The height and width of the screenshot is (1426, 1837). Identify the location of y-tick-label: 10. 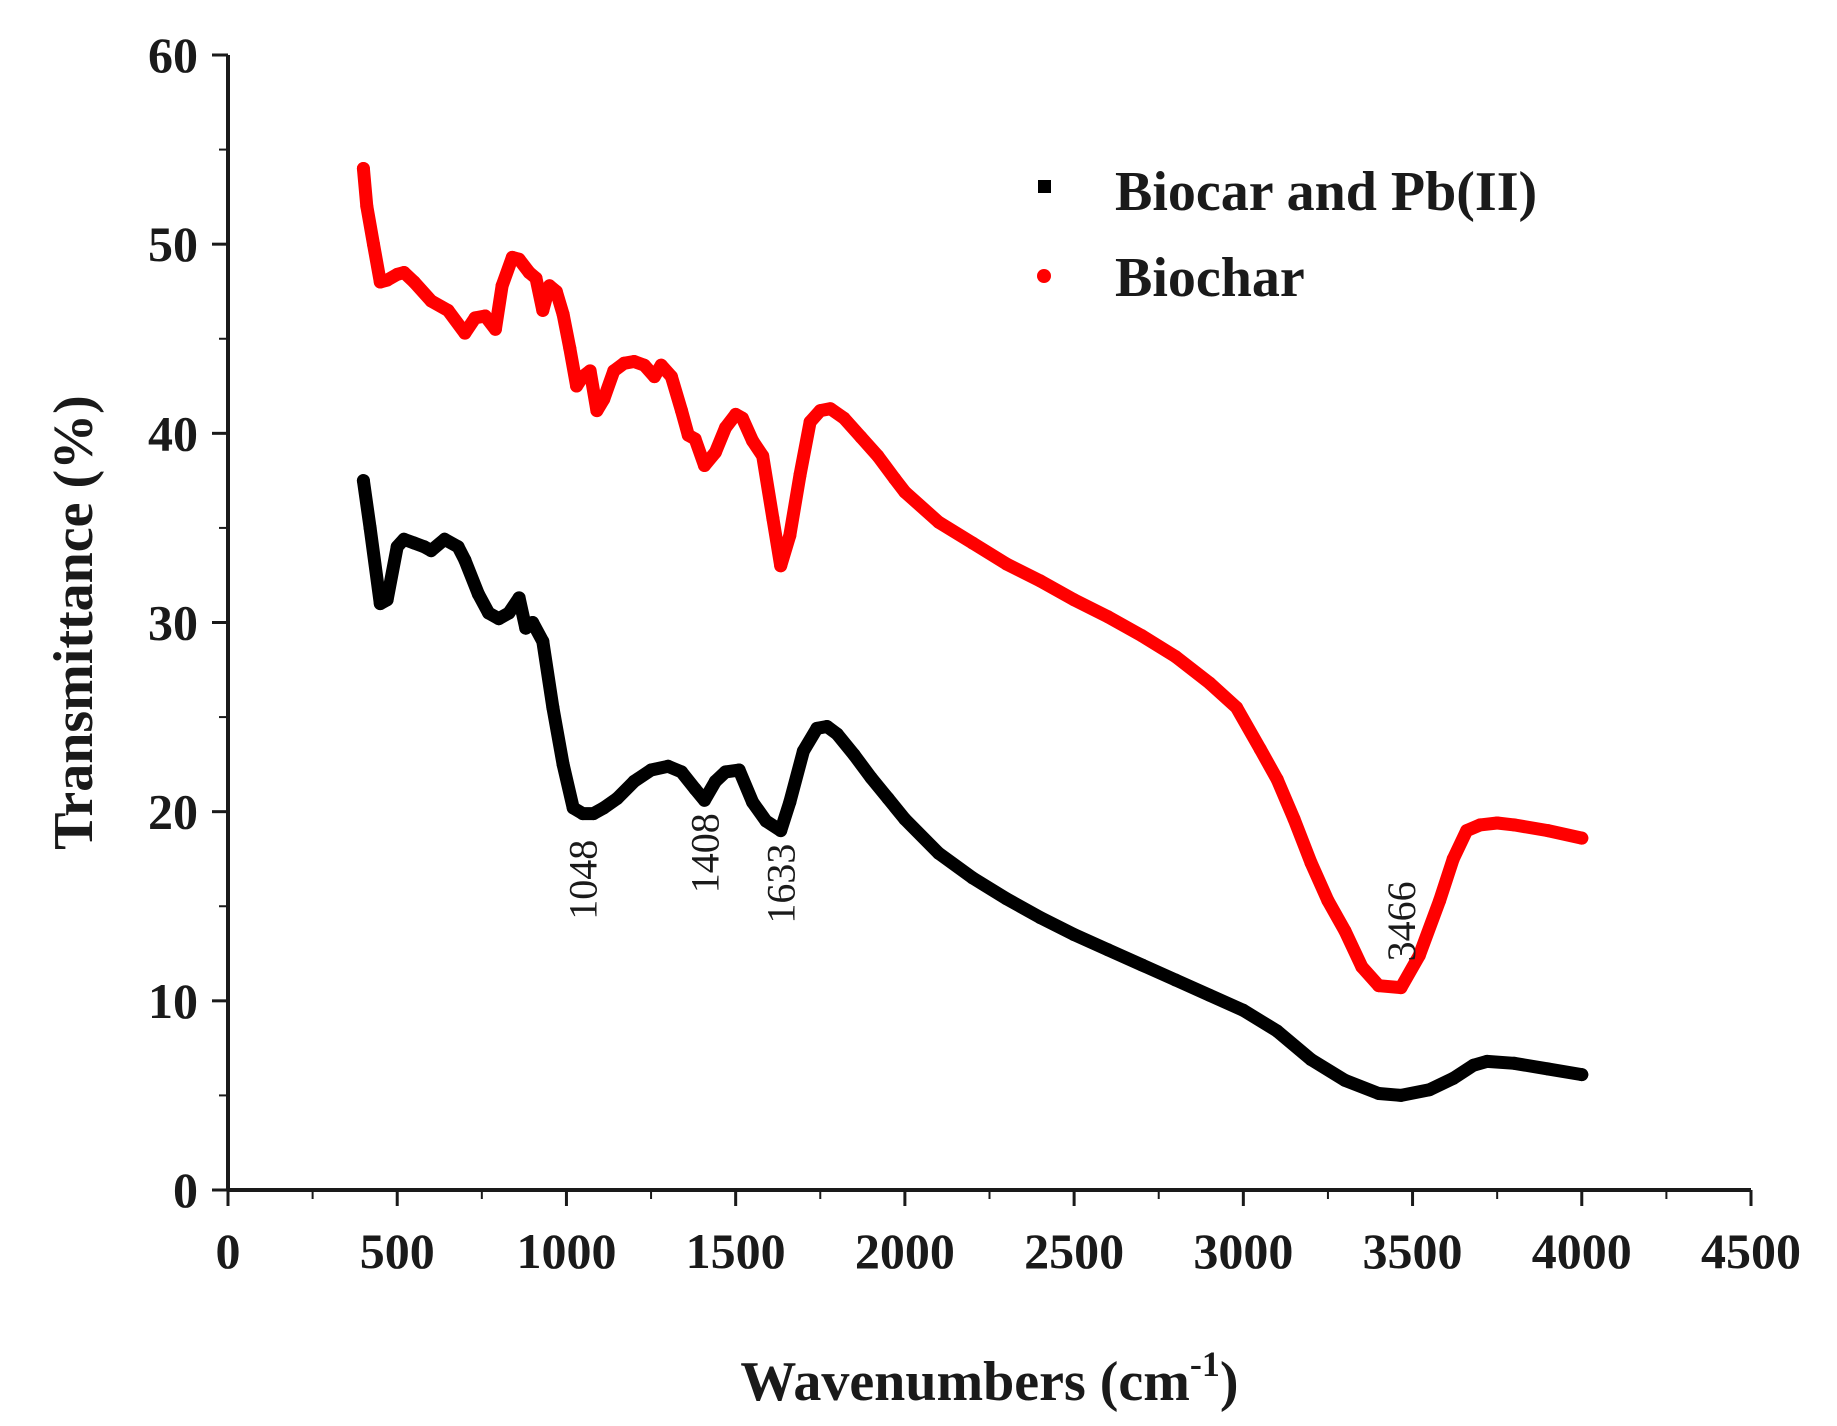
(173, 1001).